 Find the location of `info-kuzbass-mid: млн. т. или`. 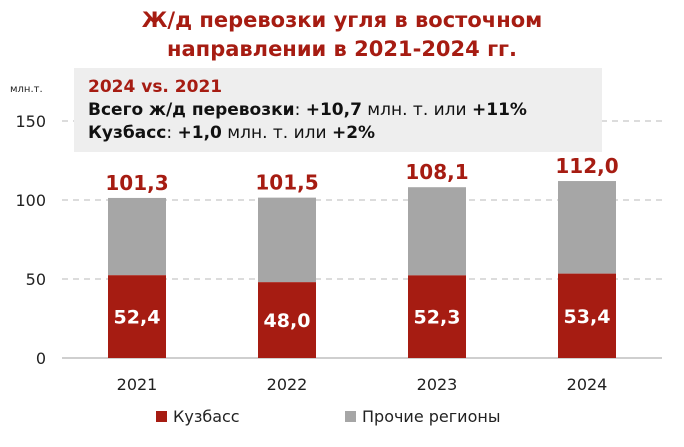

info-kuzbass-mid: млн. т. или is located at coordinates (276, 133).